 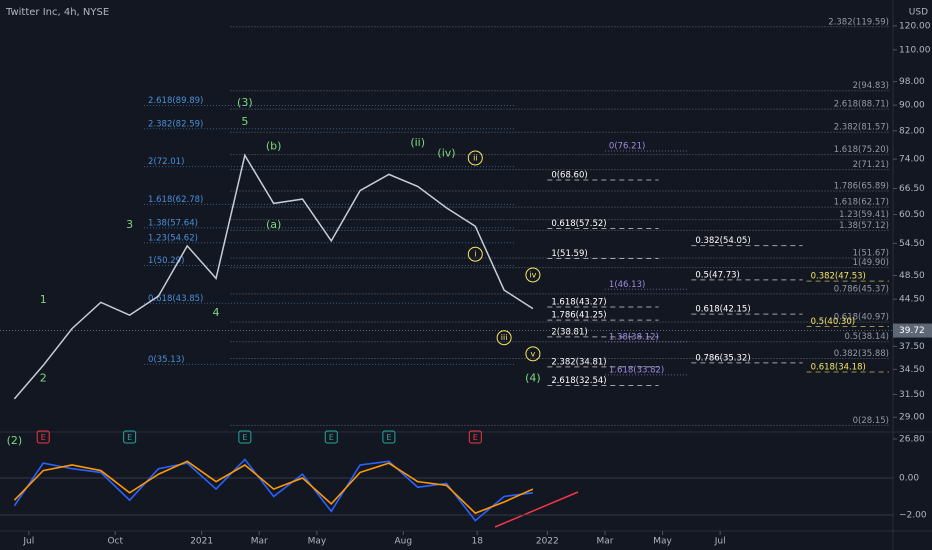 What do you see at coordinates (909, 478) in the screenshot?
I see `osc-tick-label: 0.00` at bounding box center [909, 478].